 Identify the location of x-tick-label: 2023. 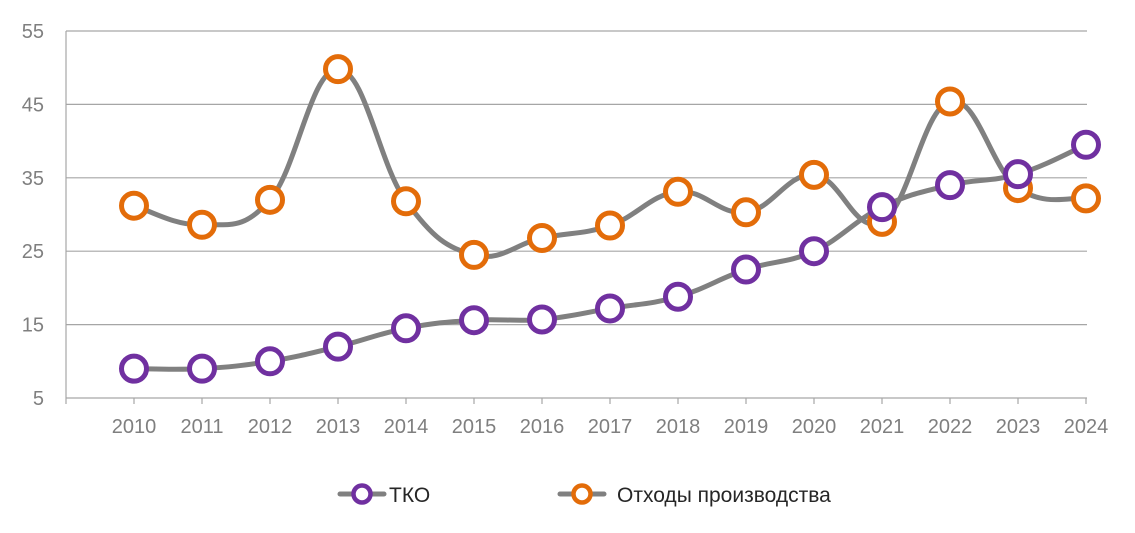
(1018, 427).